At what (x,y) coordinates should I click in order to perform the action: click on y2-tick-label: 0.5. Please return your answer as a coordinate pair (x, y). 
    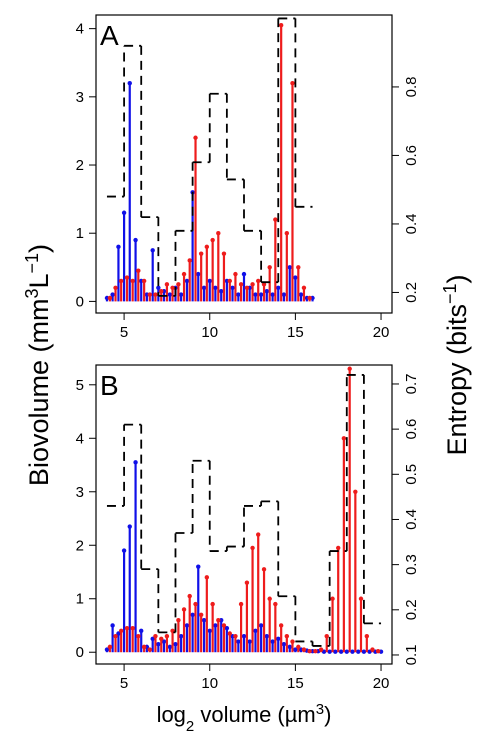
    Looking at the image, I should click on (411, 474).